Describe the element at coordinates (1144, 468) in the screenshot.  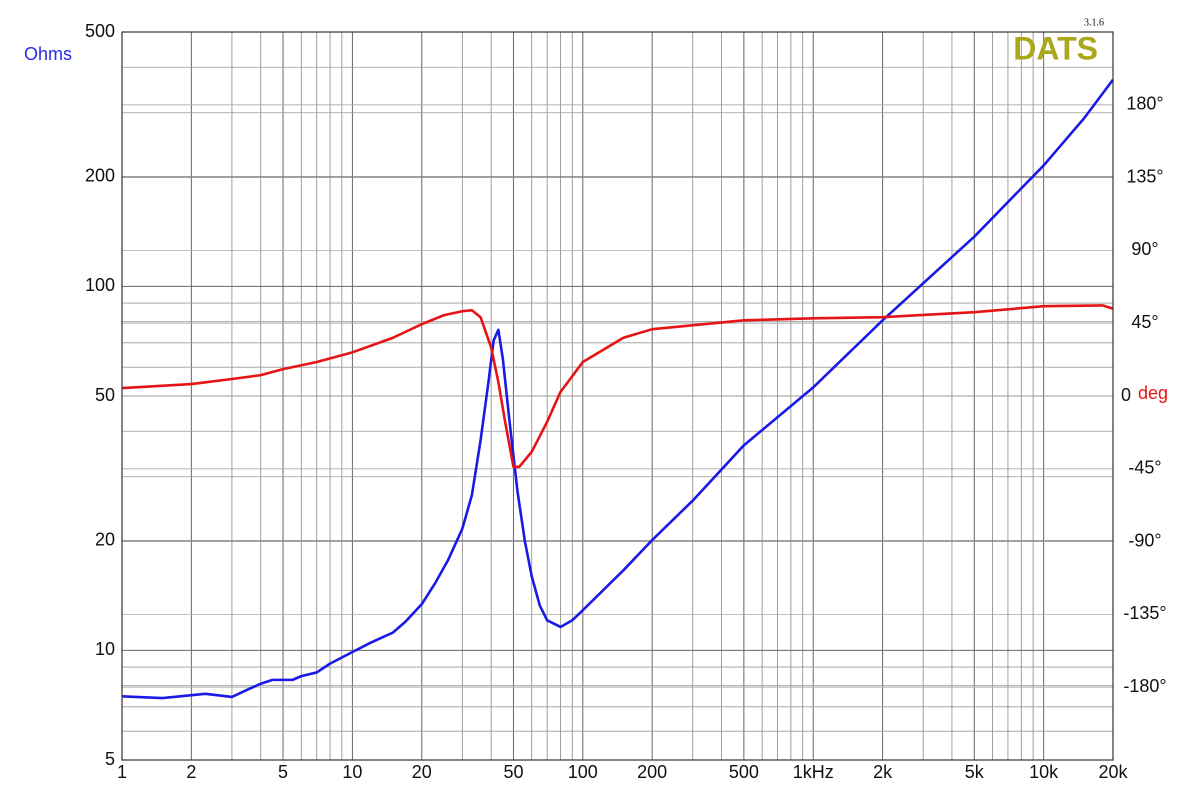
I see `y2-tick-label: -45°` at that location.